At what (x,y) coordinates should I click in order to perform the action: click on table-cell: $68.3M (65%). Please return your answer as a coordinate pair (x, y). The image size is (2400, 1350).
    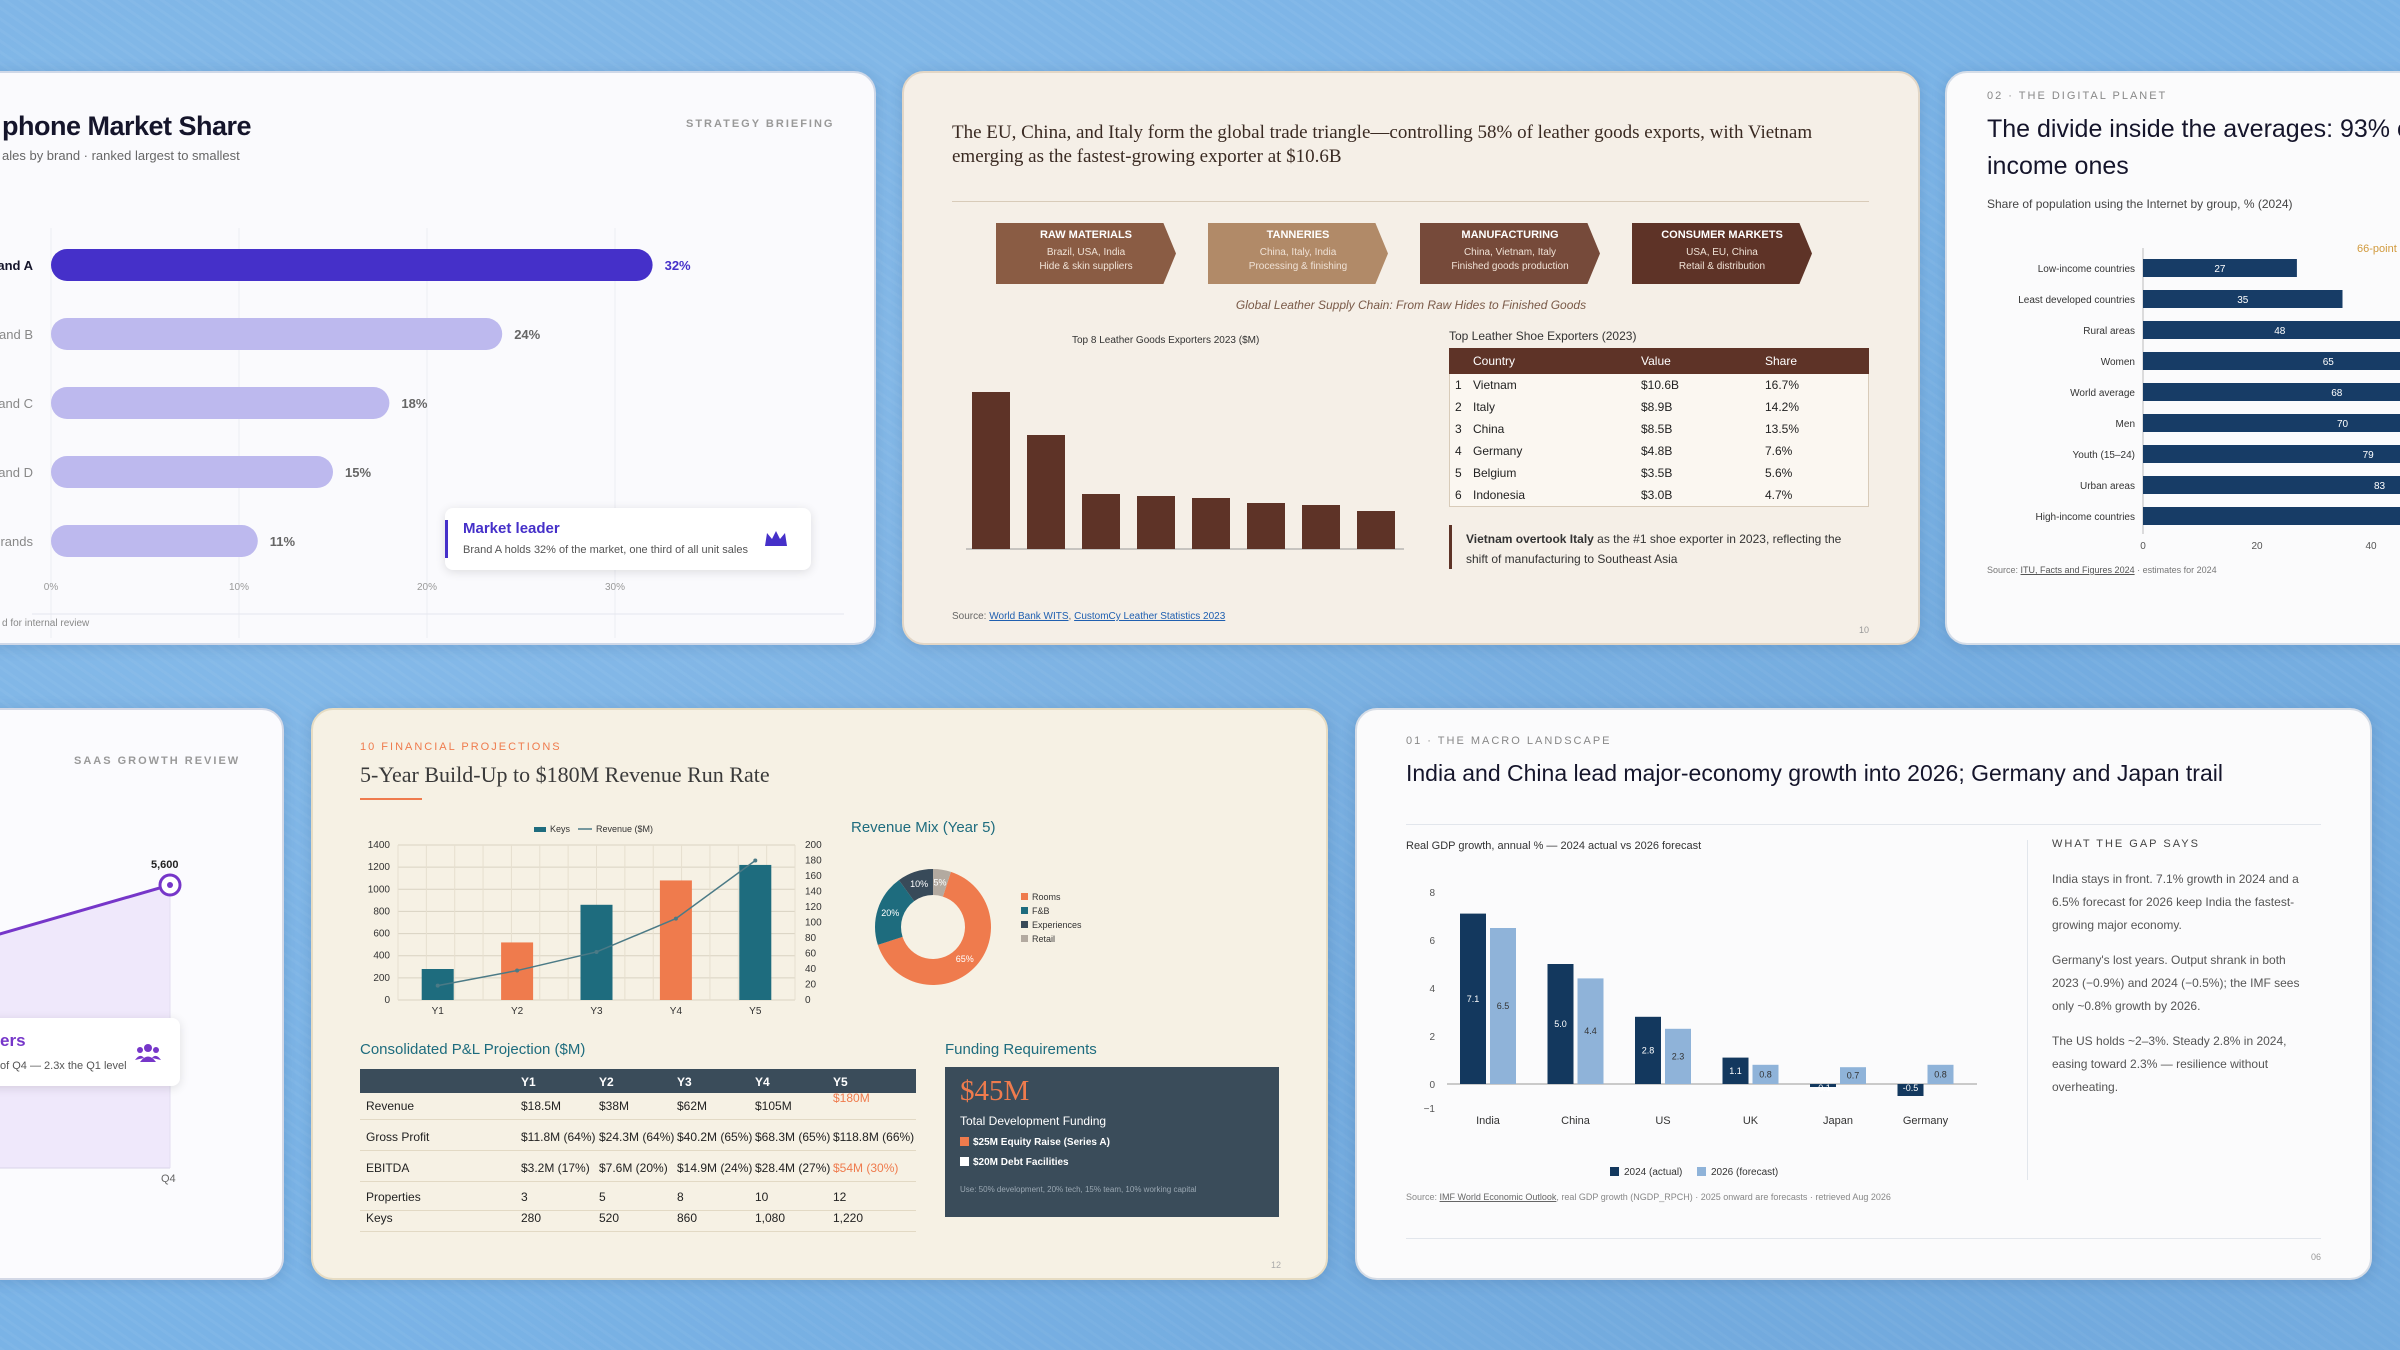
    Looking at the image, I should click on (793, 1137).